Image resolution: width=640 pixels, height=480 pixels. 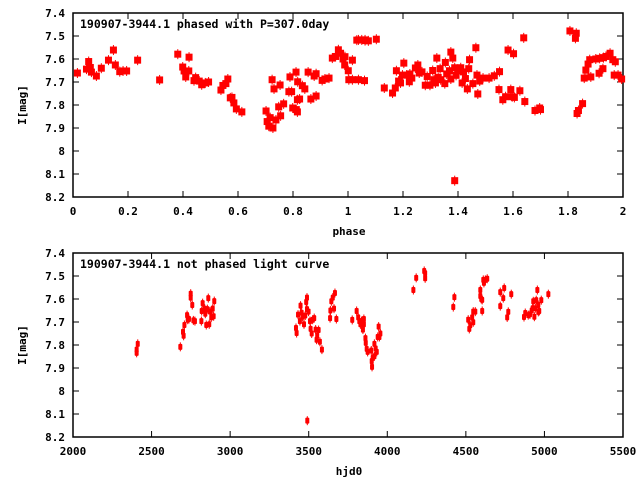 What do you see at coordinates (55, 13) in the screenshot?
I see `phased-y-tick-label: 7.4` at bounding box center [55, 13].